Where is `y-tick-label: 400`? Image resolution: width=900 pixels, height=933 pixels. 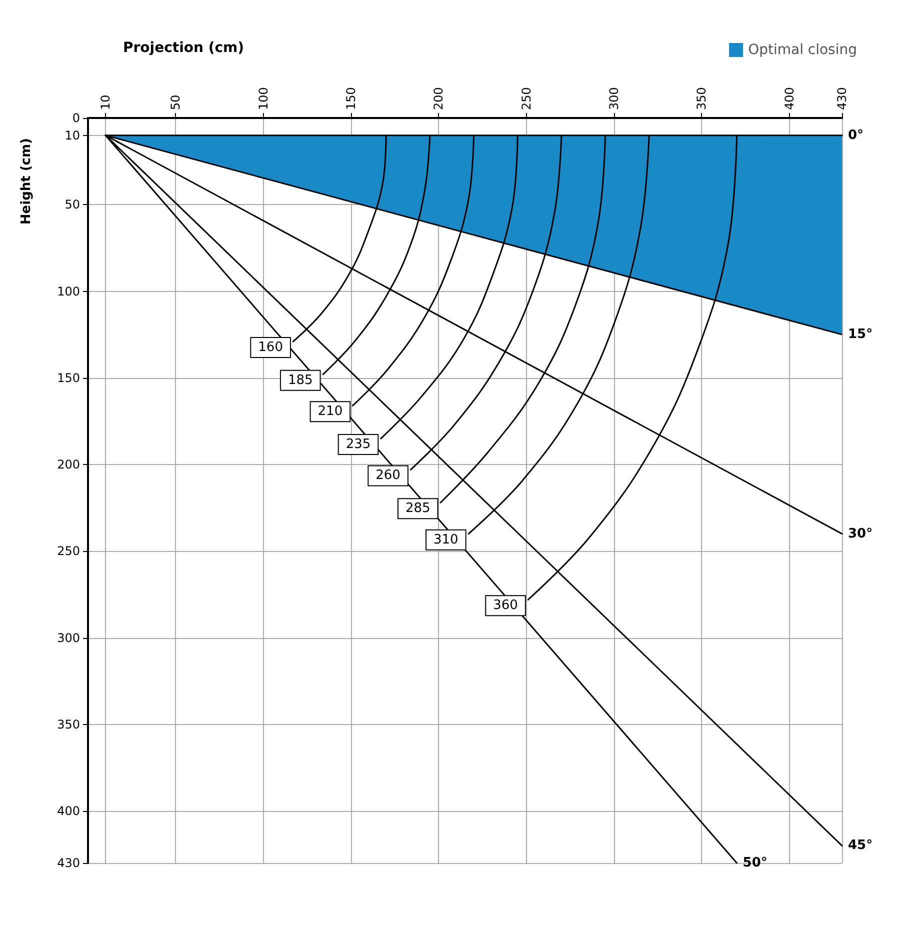
y-tick-label: 400 is located at coordinates (68, 811).